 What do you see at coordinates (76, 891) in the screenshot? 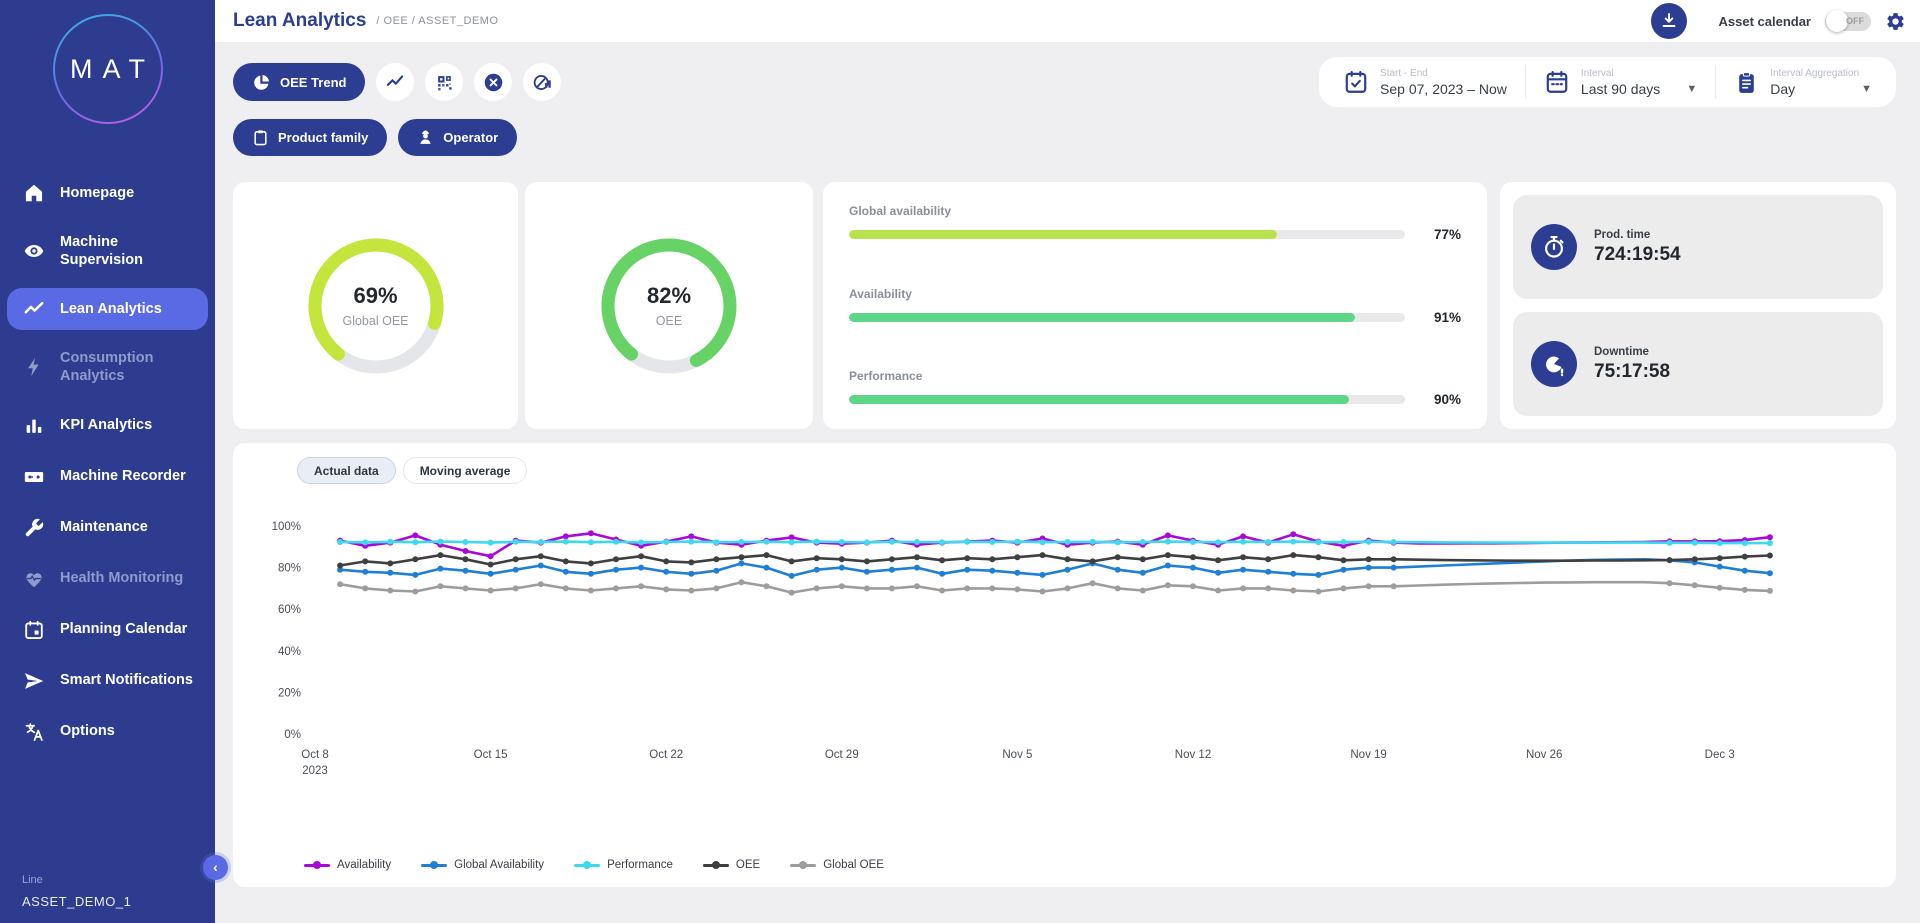
I see `sidebar-footer: Line ASSET_DEMO_1` at bounding box center [76, 891].